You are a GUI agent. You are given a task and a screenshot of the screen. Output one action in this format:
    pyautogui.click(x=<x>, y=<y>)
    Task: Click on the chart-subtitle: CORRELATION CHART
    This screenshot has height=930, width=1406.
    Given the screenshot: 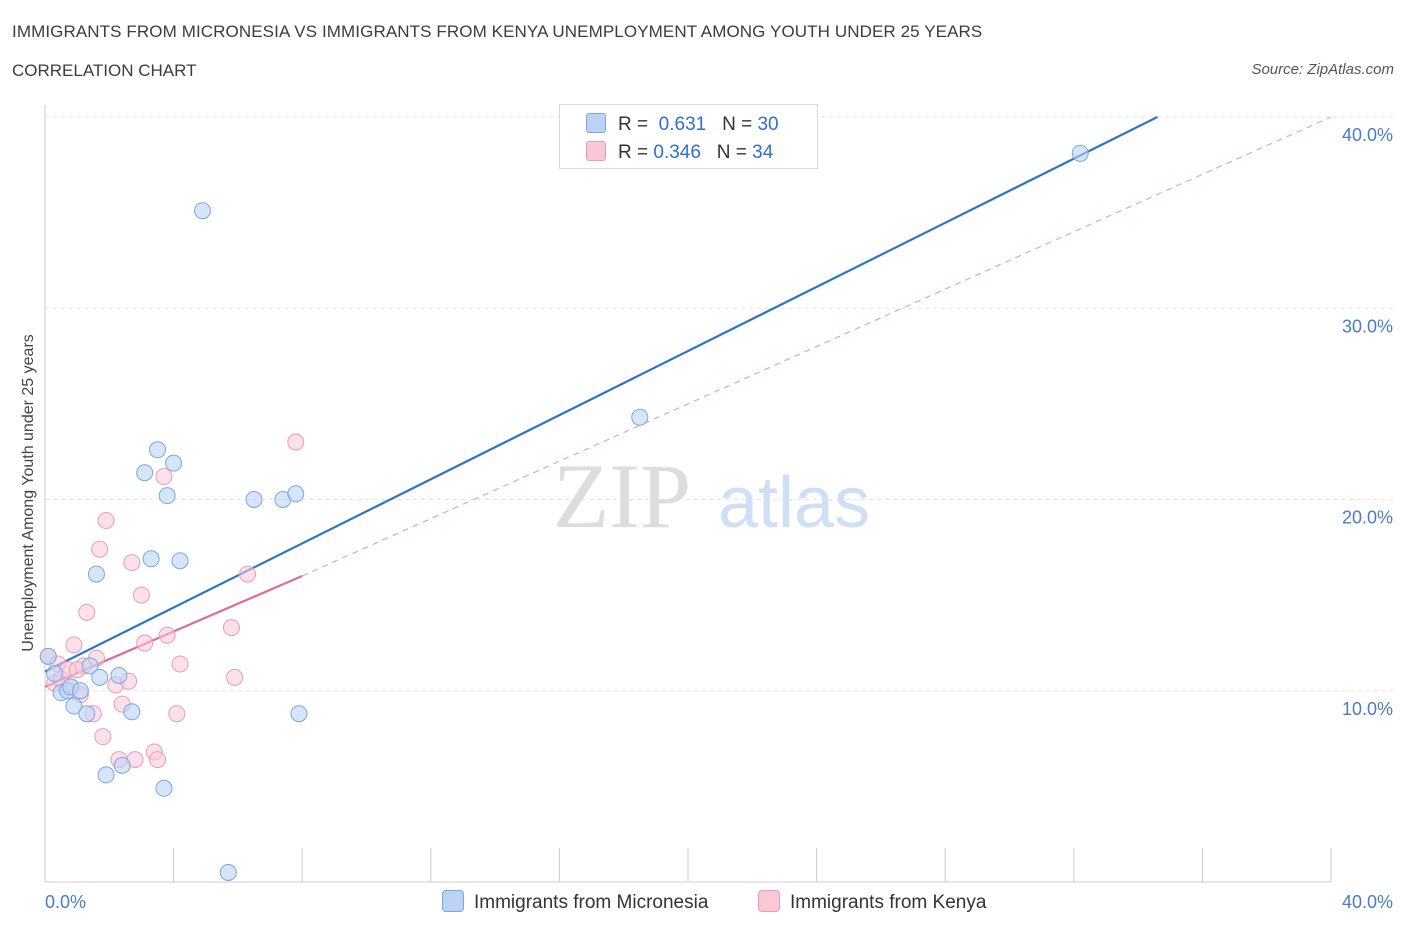 What is the action you would take?
    pyautogui.click(x=104, y=70)
    